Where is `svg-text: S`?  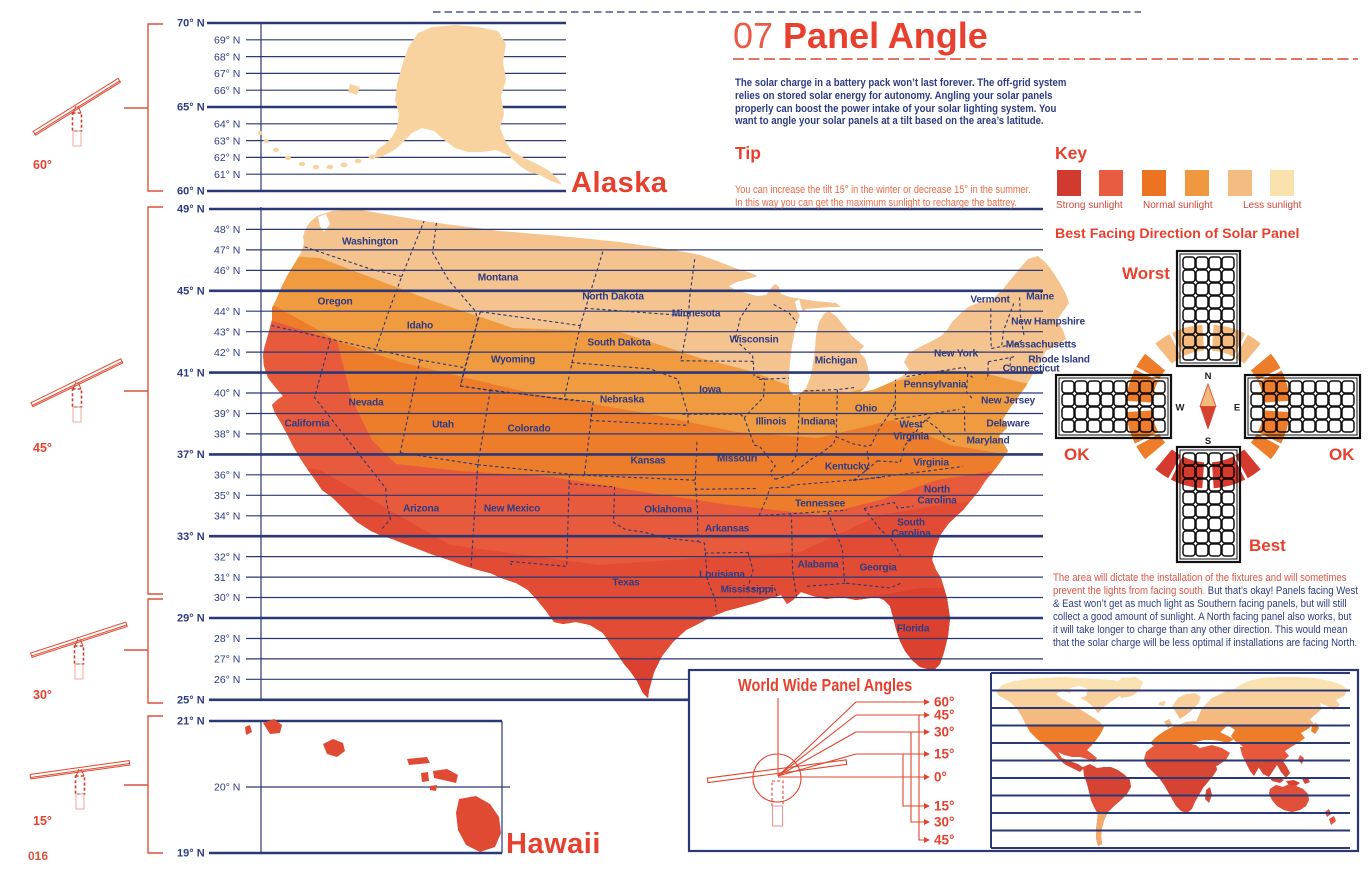 svg-text: S is located at coordinates (1208, 441).